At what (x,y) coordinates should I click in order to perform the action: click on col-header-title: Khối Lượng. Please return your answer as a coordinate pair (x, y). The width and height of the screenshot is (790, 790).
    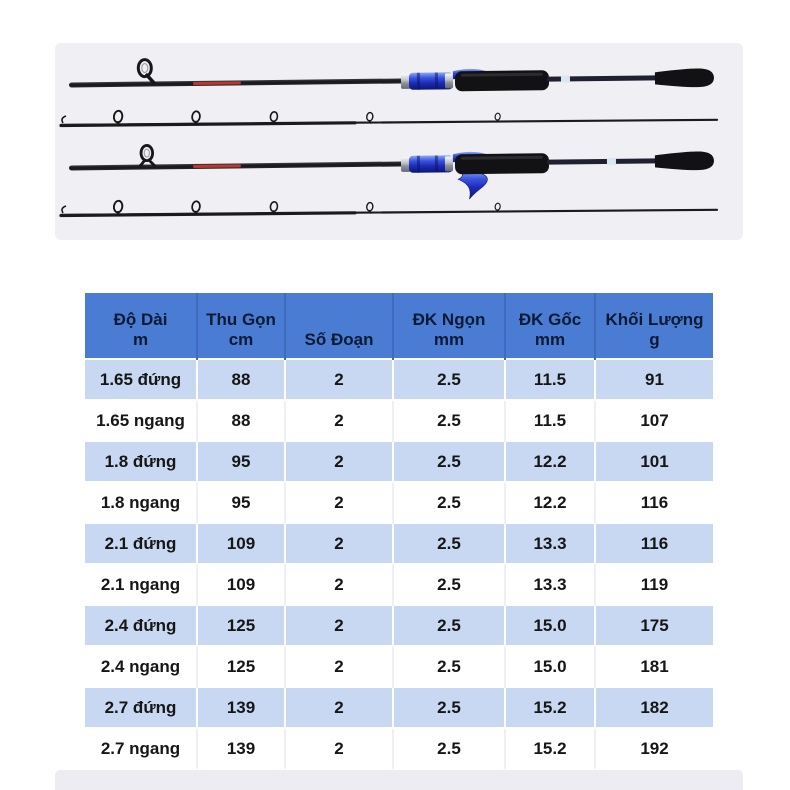
    Looking at the image, I should click on (654, 319).